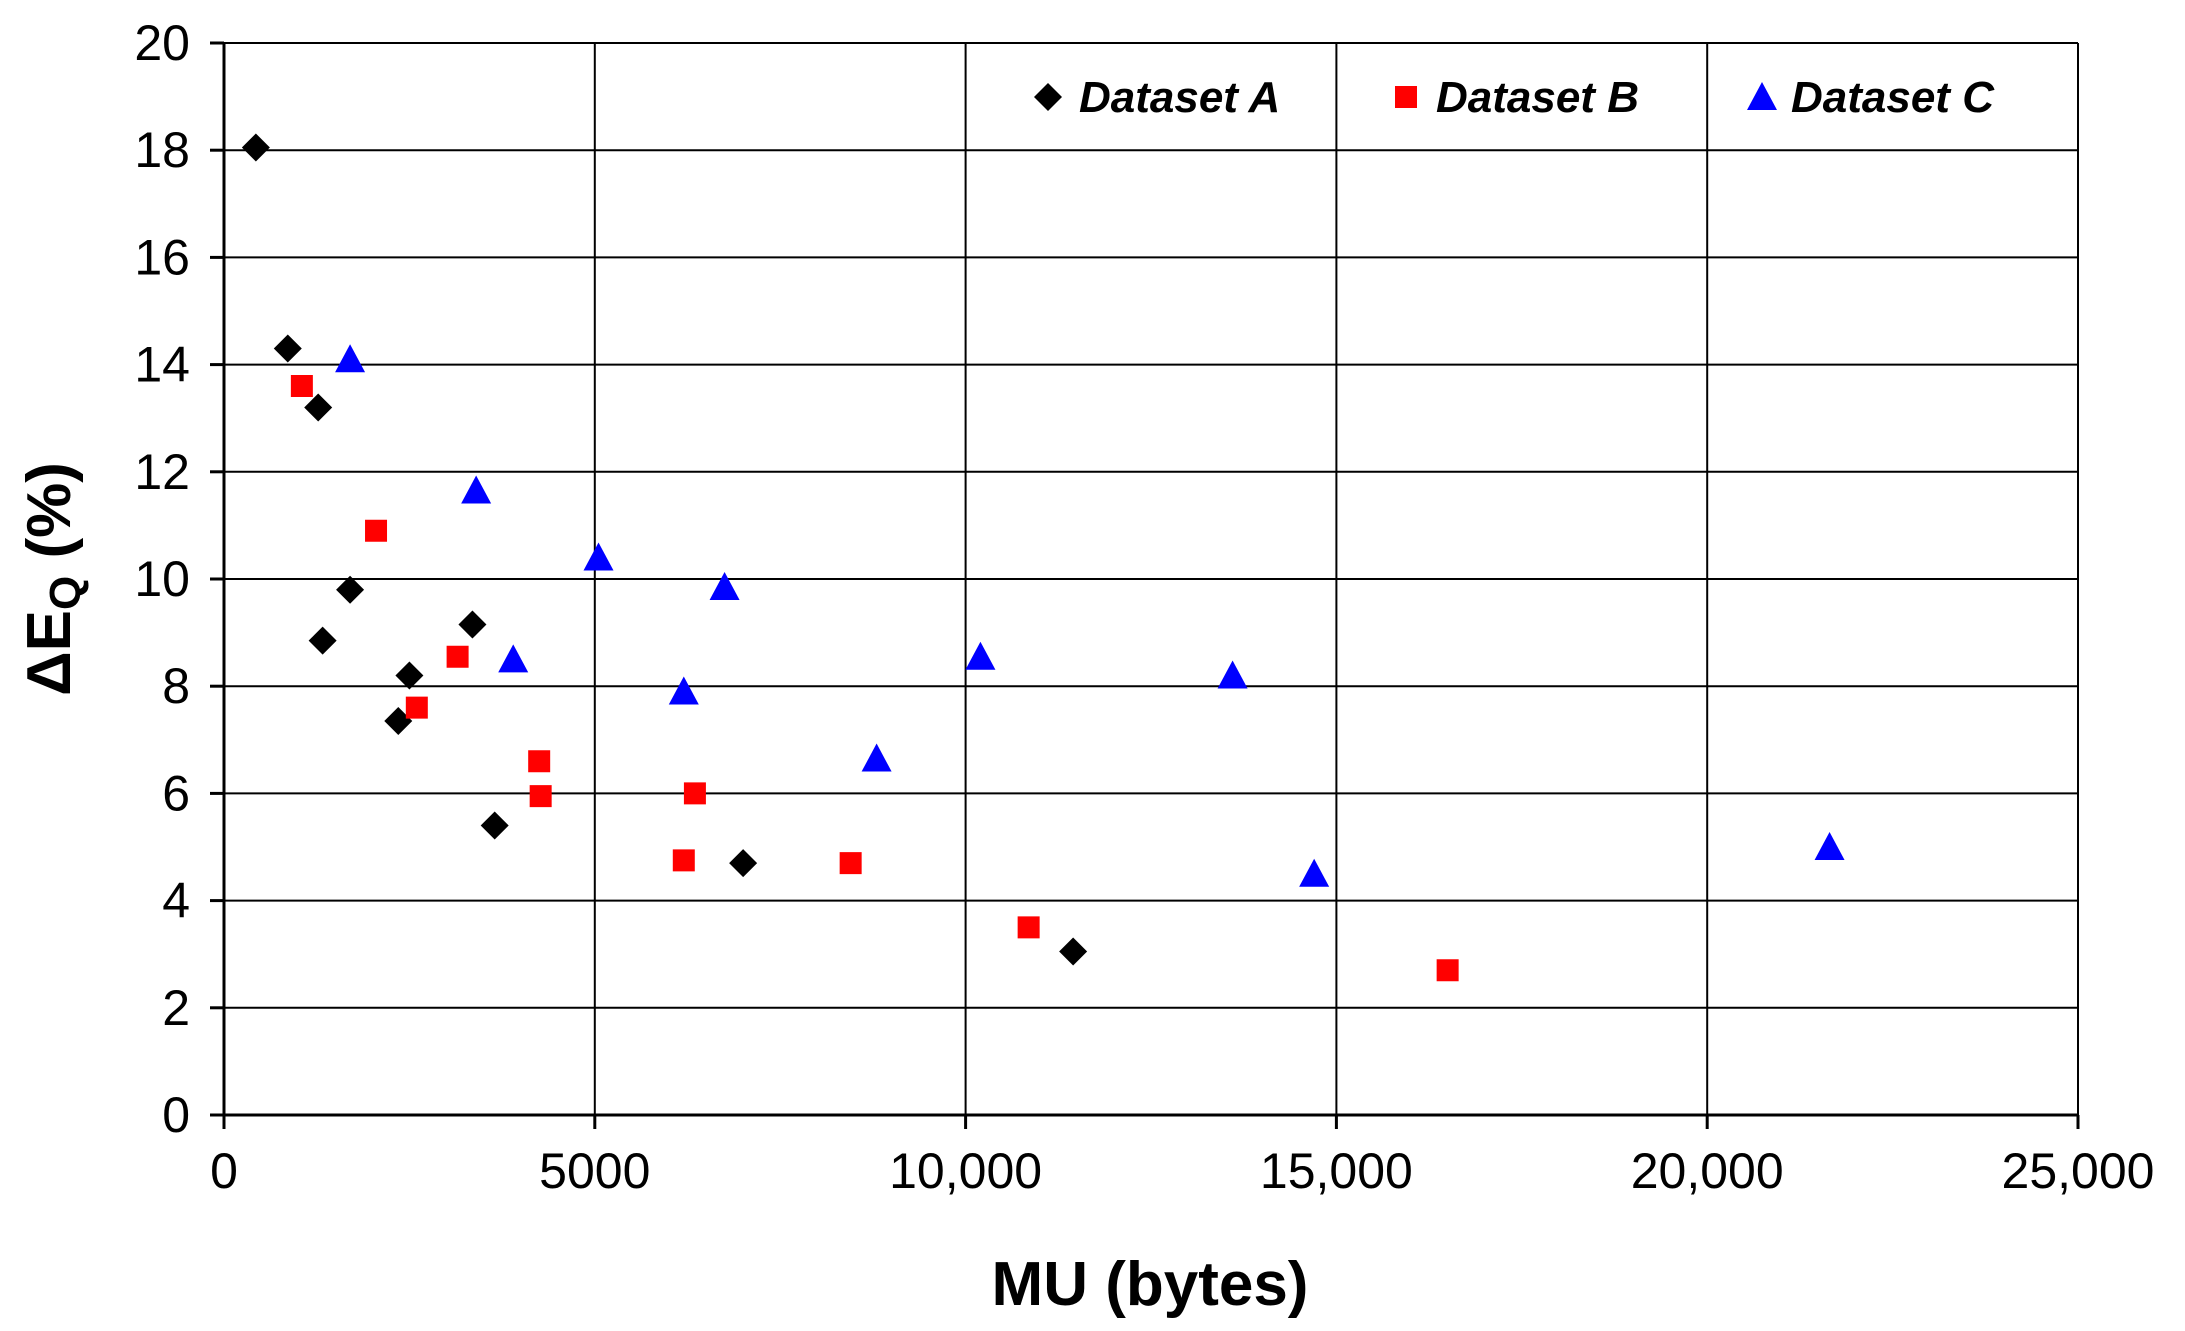 This screenshot has height=1331, width=2185. Describe the element at coordinates (1048, 97) in the screenshot. I see `legend-marker-dataset-a` at that location.